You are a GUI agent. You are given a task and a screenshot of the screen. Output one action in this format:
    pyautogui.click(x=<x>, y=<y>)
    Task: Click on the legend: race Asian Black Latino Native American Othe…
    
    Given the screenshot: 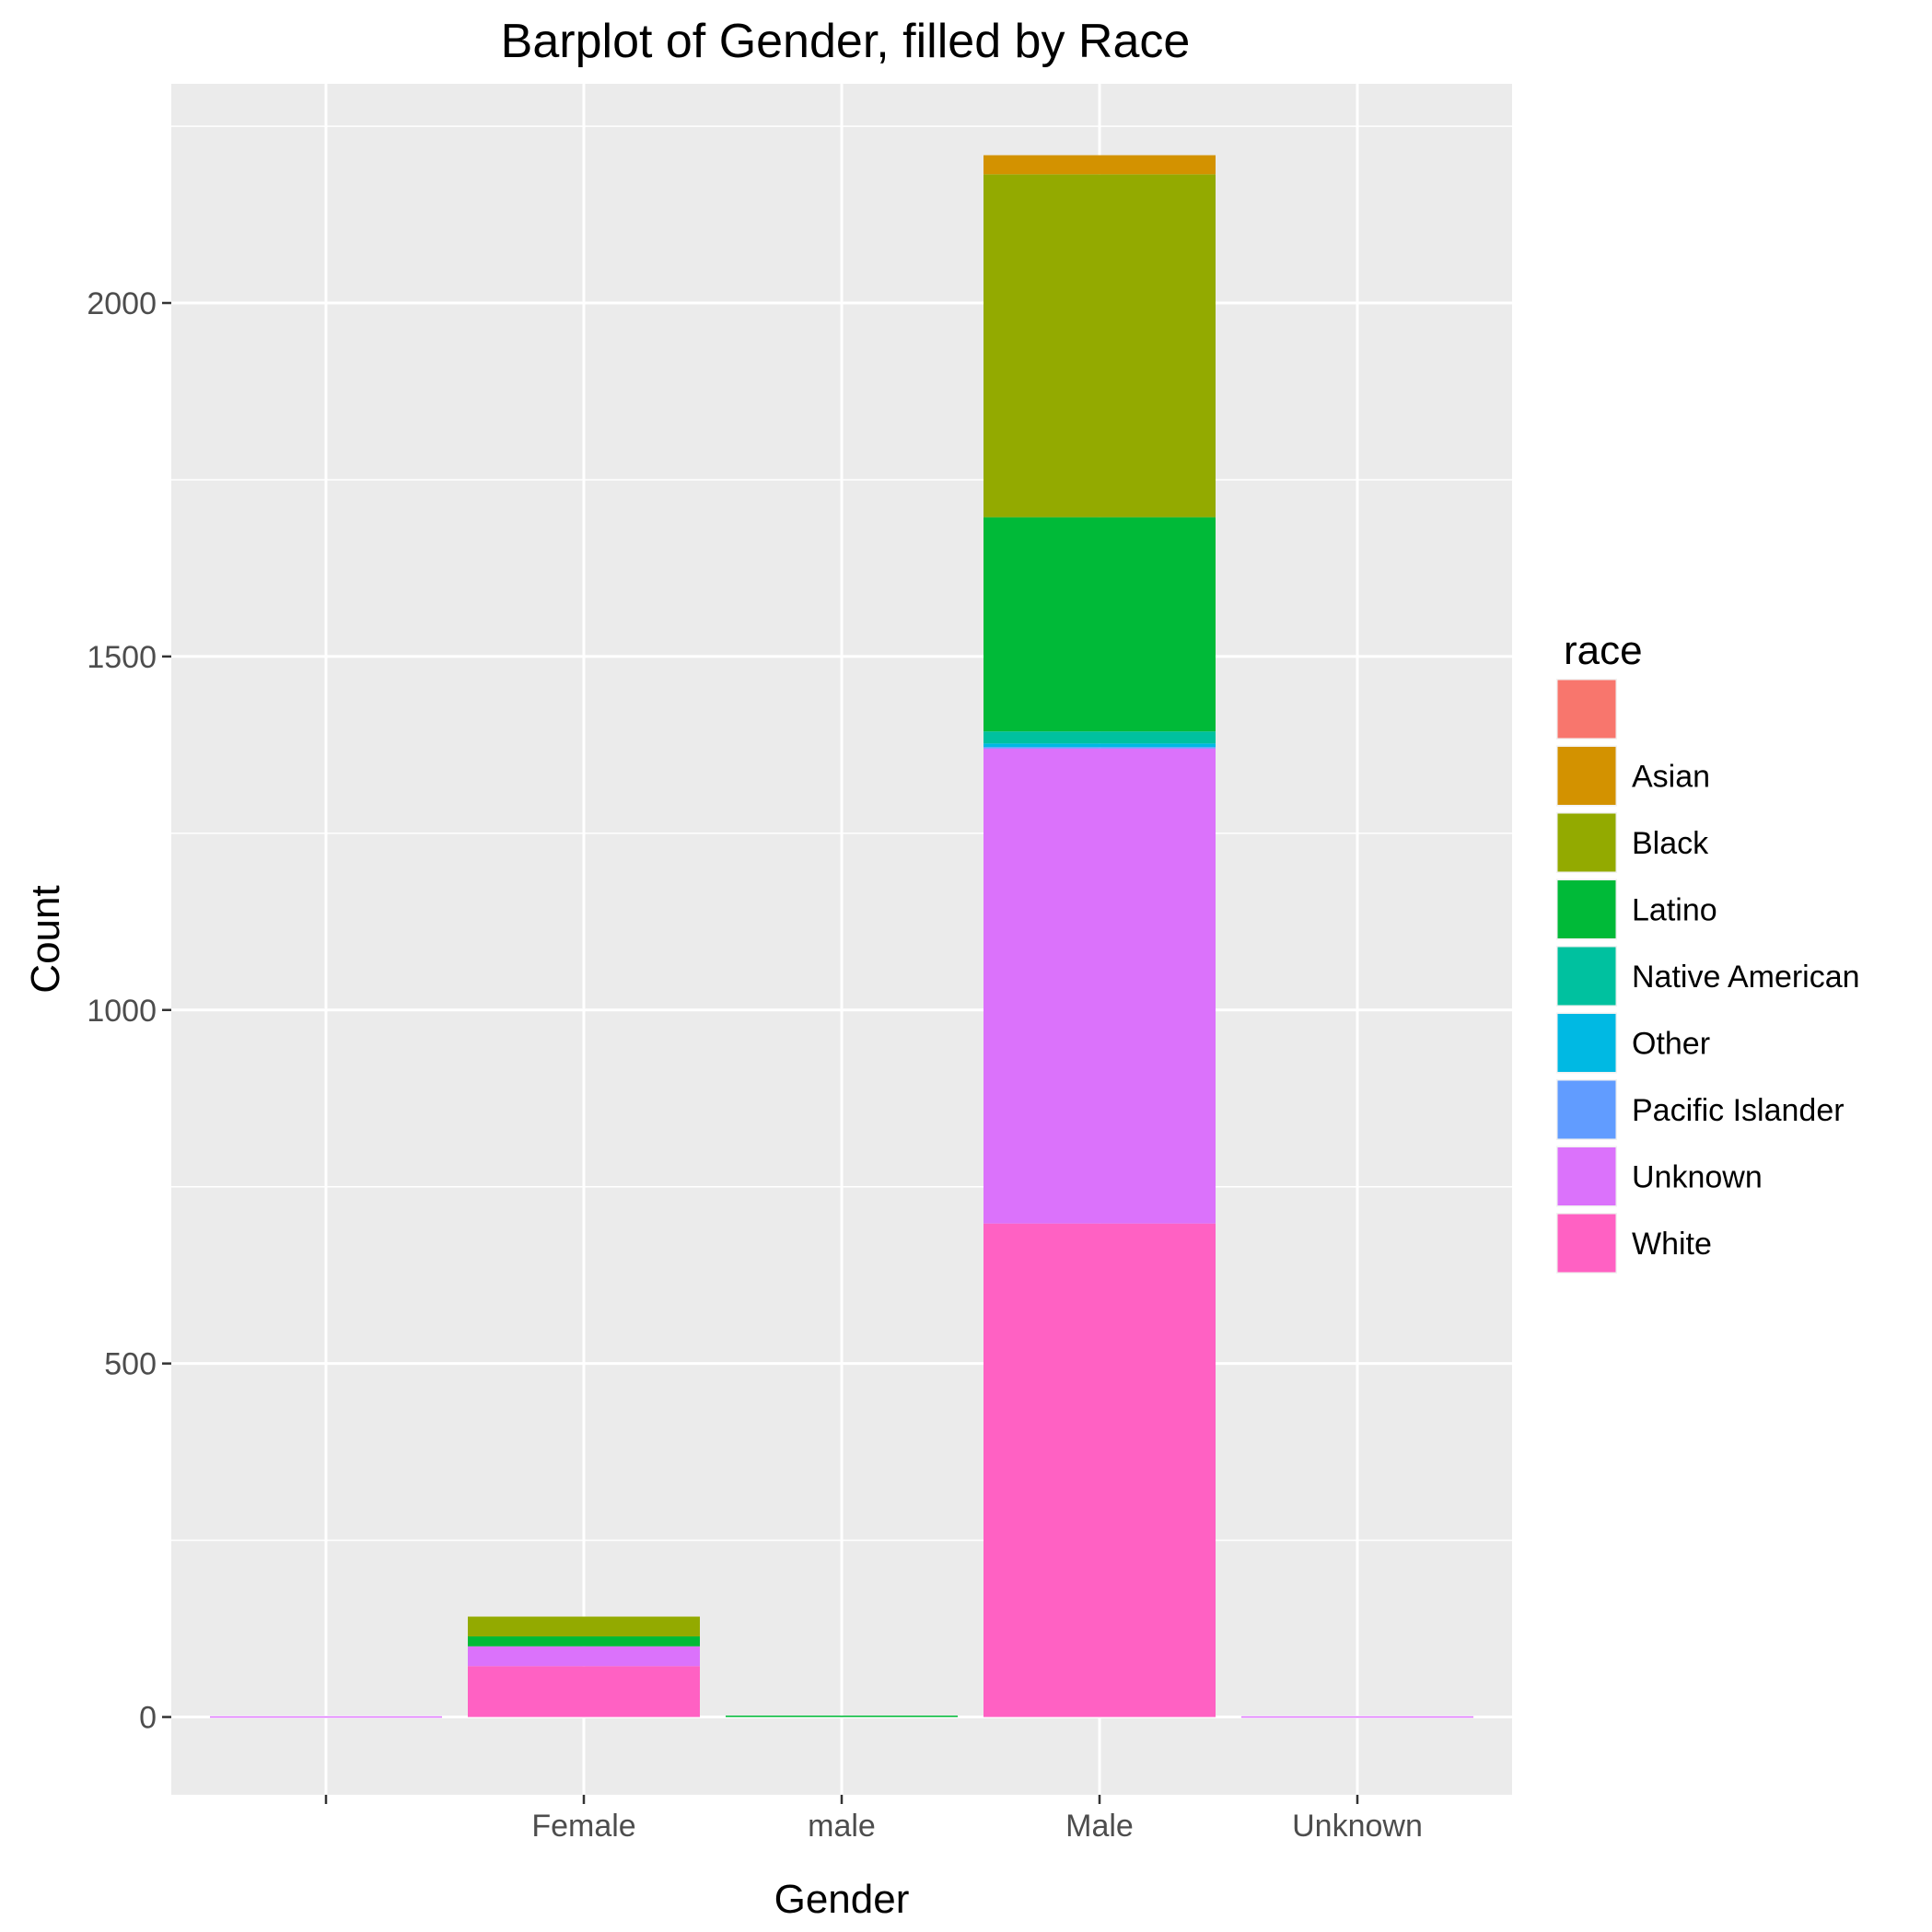 What is the action you would take?
    pyautogui.click(x=1708, y=951)
    